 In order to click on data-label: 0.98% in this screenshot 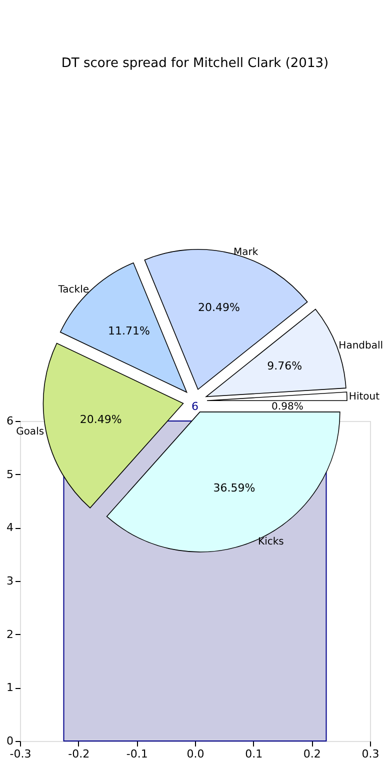, I will do `click(288, 406)`.